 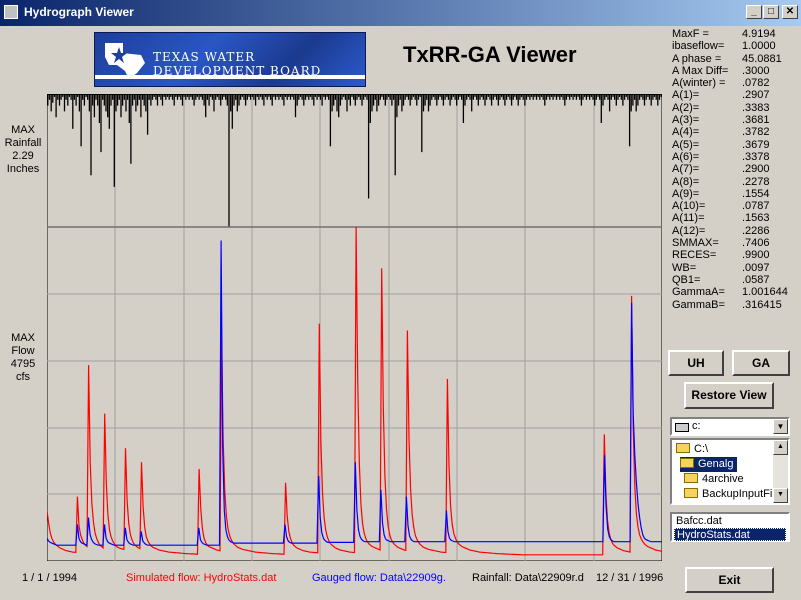 I want to click on param-name: RECES=, so click(x=694, y=255).